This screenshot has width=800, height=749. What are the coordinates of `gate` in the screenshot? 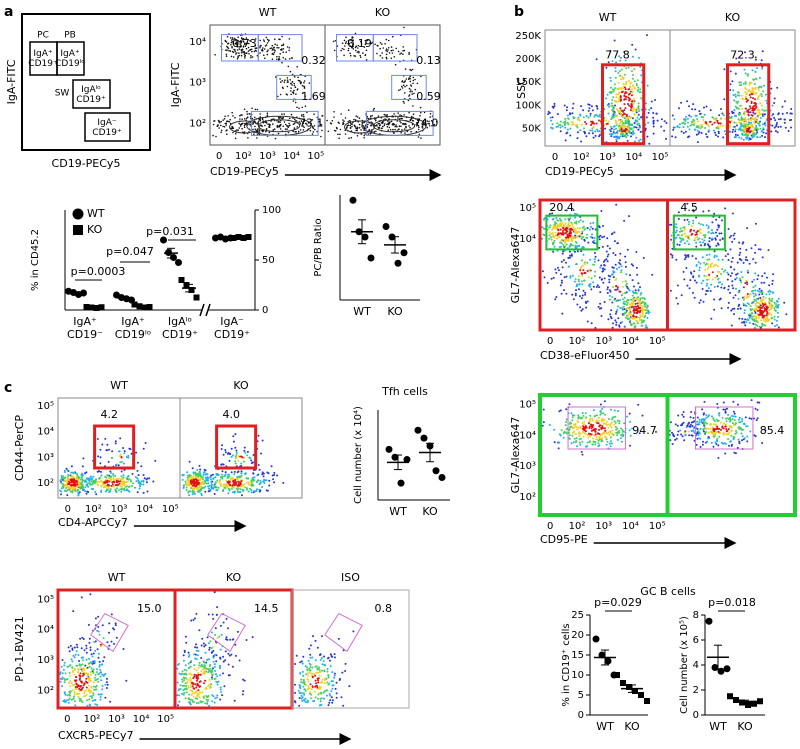 It's located at (623, 104).